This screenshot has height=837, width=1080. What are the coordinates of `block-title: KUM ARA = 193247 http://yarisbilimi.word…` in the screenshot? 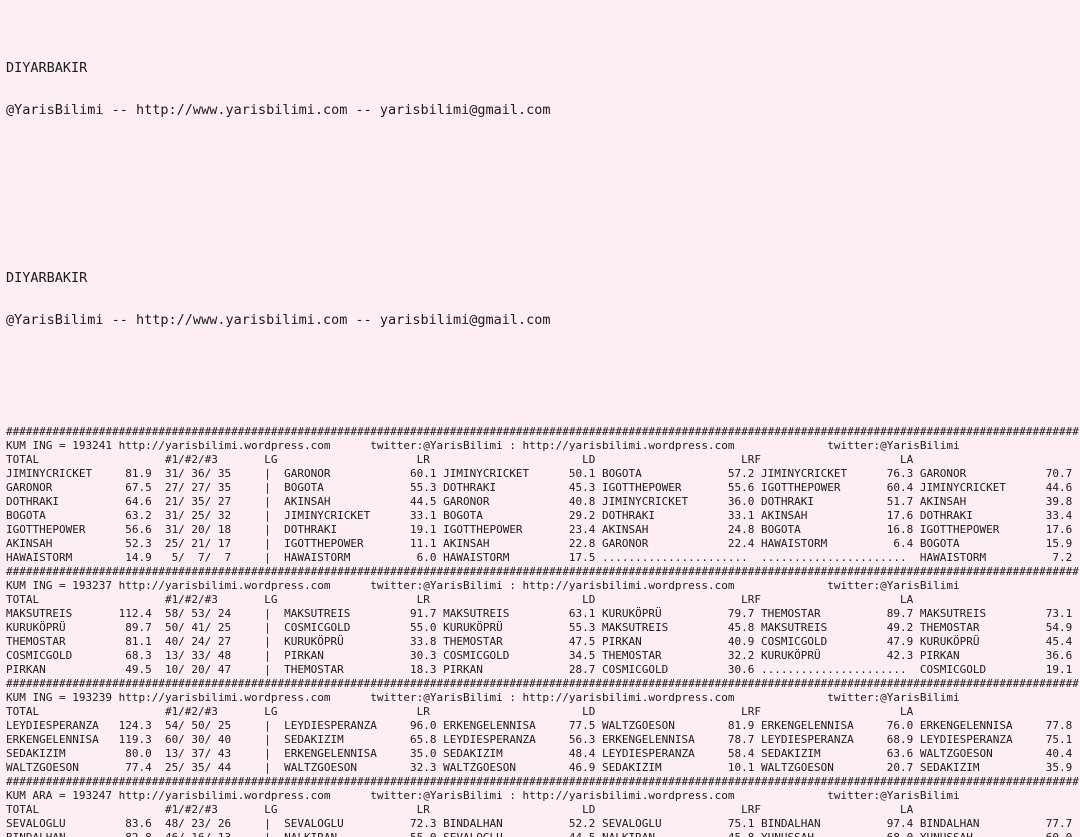 It's located at (483, 795).